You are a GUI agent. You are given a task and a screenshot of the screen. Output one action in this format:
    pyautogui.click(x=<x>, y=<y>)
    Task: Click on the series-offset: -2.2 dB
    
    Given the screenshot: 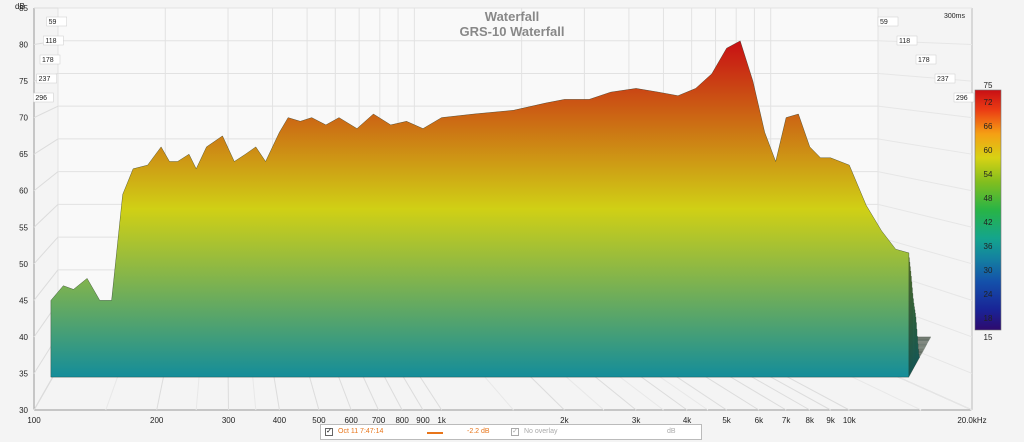 What is the action you would take?
    pyautogui.click(x=478, y=431)
    